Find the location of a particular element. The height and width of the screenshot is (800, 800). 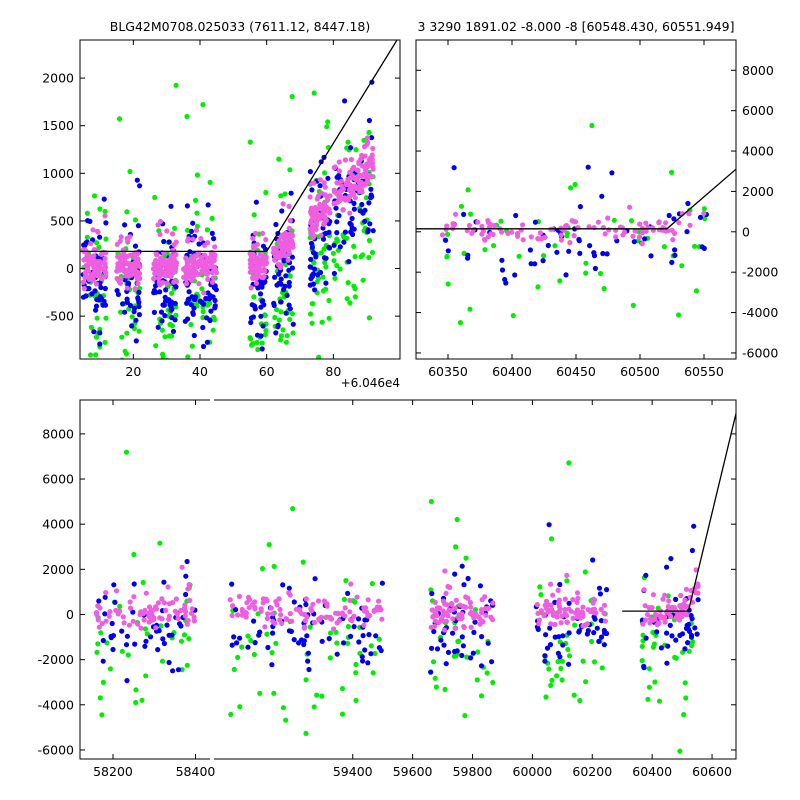

y-tick-label: 2000 is located at coordinates (58, 569).